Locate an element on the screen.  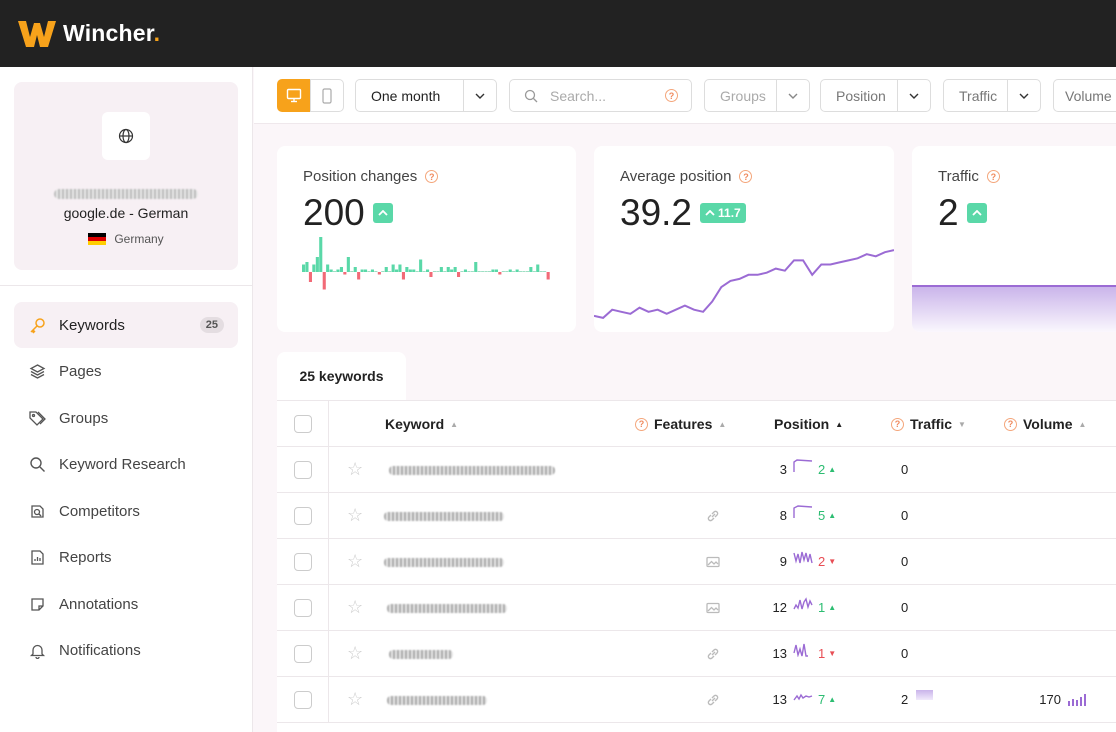
position-column-header: Position ▲ is located at coordinates (808, 424).